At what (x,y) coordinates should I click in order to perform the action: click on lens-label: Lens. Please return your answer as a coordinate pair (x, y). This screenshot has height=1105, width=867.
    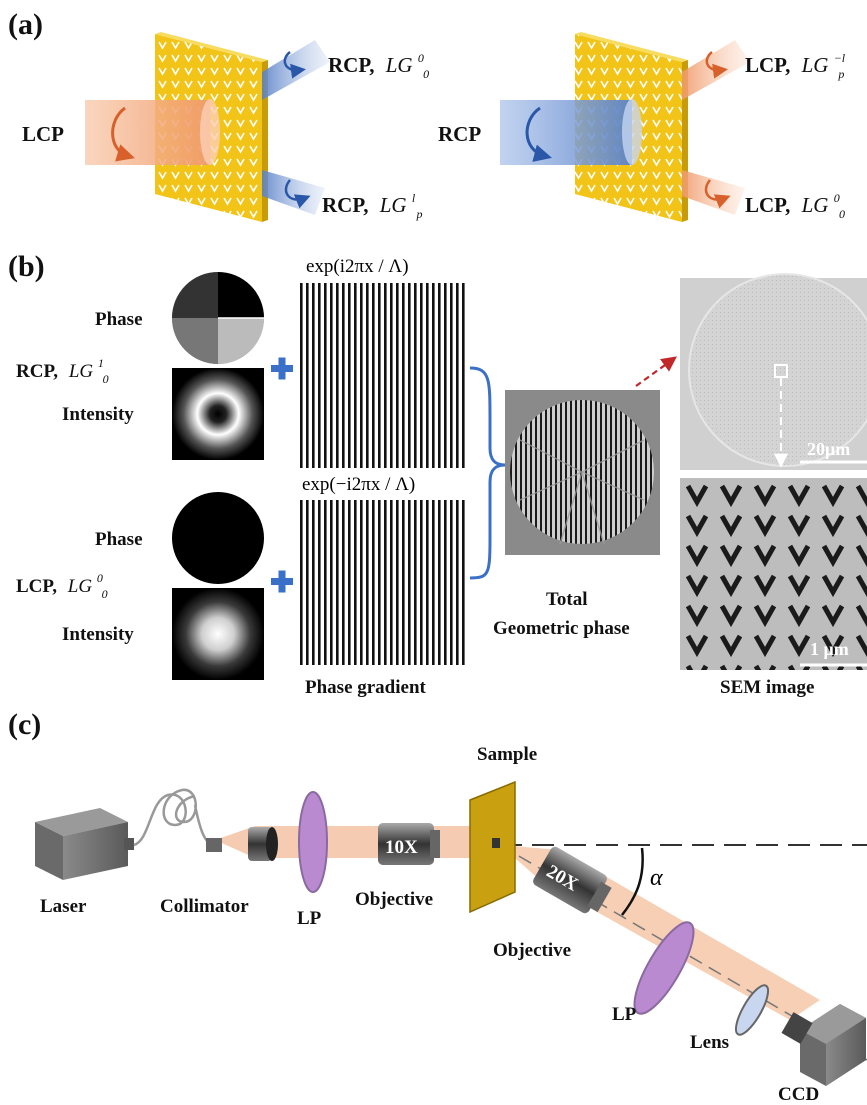
    Looking at the image, I should click on (709, 1042).